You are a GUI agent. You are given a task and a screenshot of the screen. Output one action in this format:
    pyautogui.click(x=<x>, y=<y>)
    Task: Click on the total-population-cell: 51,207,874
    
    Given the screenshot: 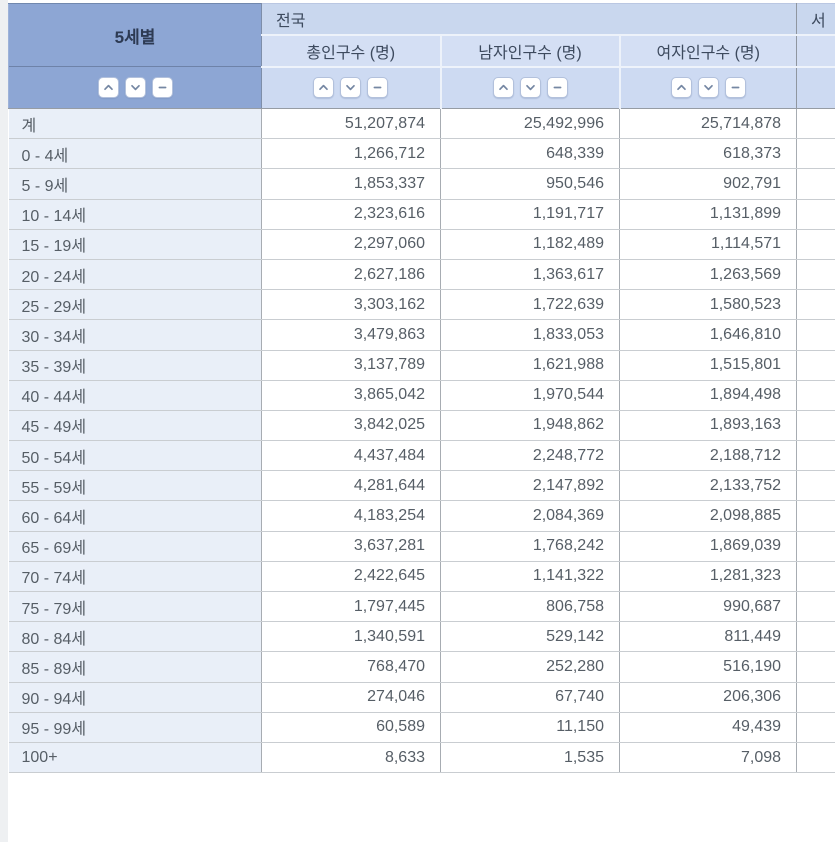 What is the action you would take?
    pyautogui.click(x=351, y=124)
    